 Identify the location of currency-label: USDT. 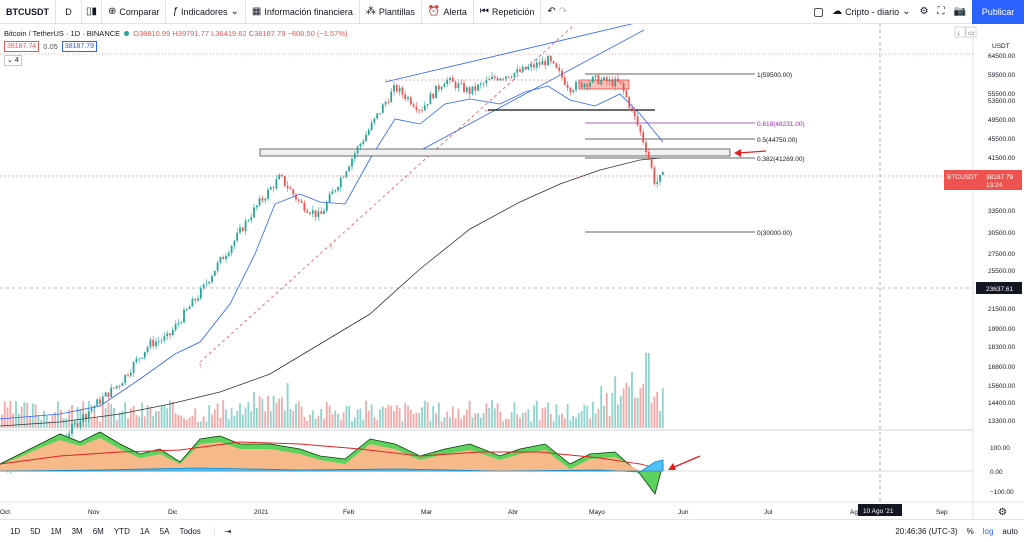
(1001, 46).